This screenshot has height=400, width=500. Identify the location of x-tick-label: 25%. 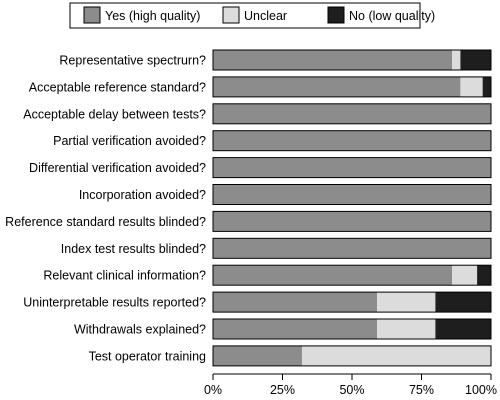
(282, 390).